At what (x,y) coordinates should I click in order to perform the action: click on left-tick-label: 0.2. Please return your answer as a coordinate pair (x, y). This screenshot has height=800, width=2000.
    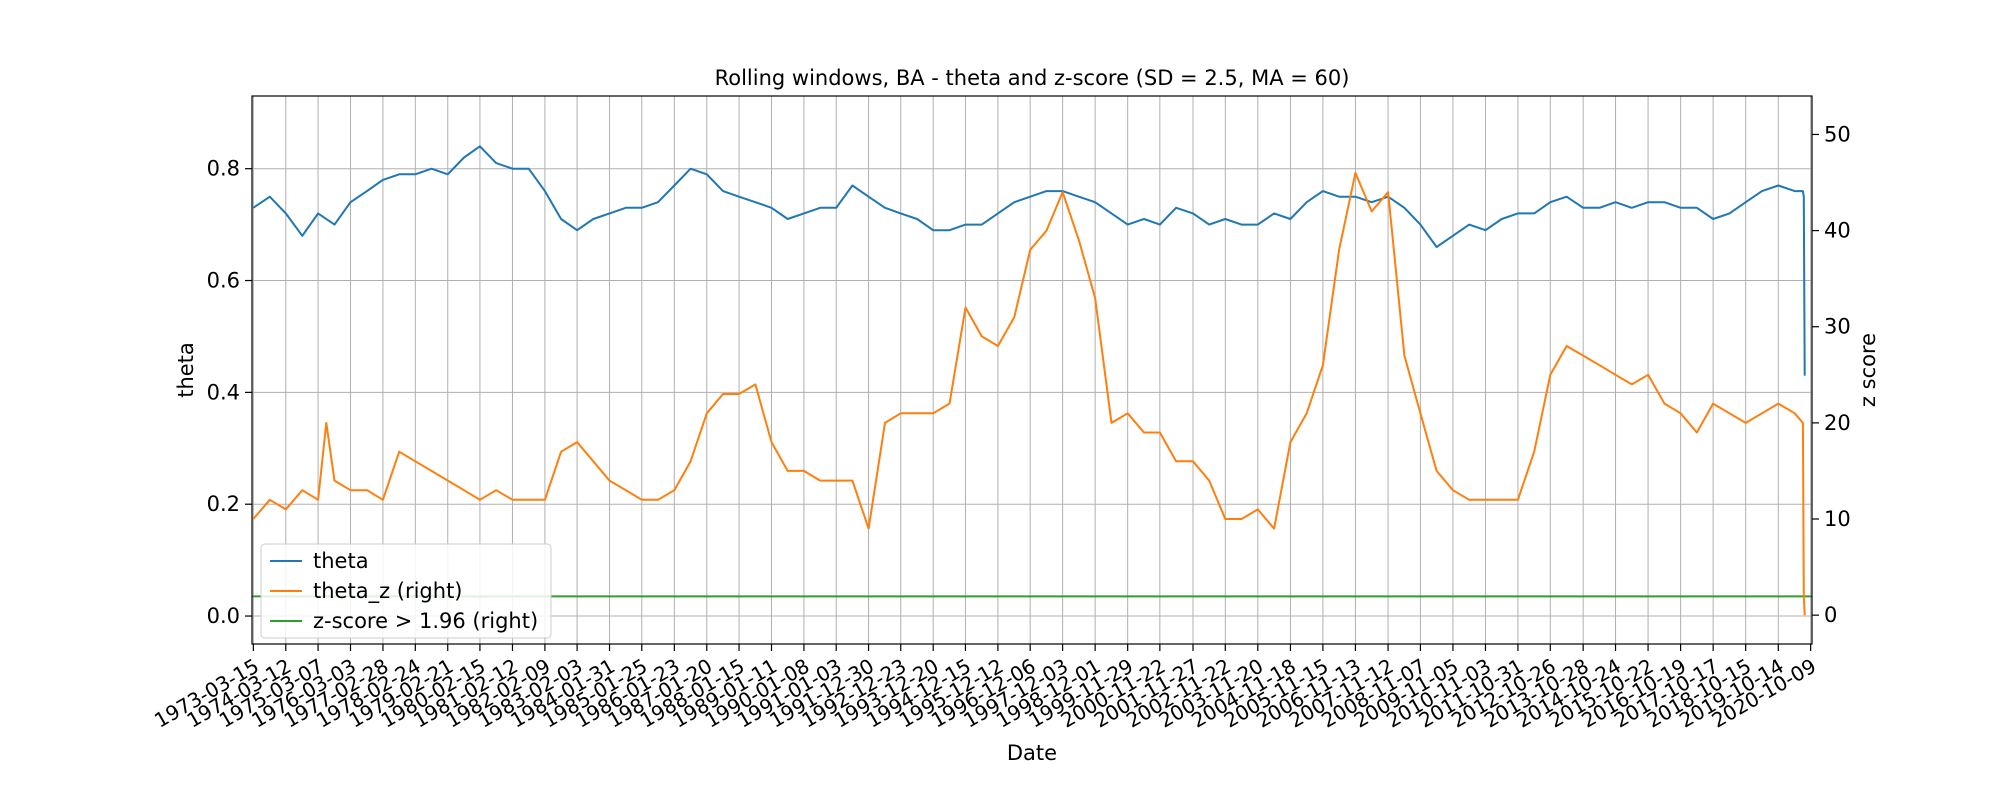
    Looking at the image, I should click on (223, 504).